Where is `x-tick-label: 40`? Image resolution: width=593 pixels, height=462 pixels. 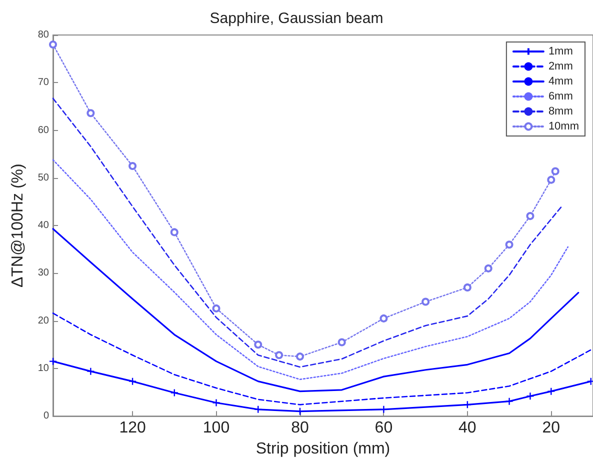 x-tick-label: 40 is located at coordinates (467, 428).